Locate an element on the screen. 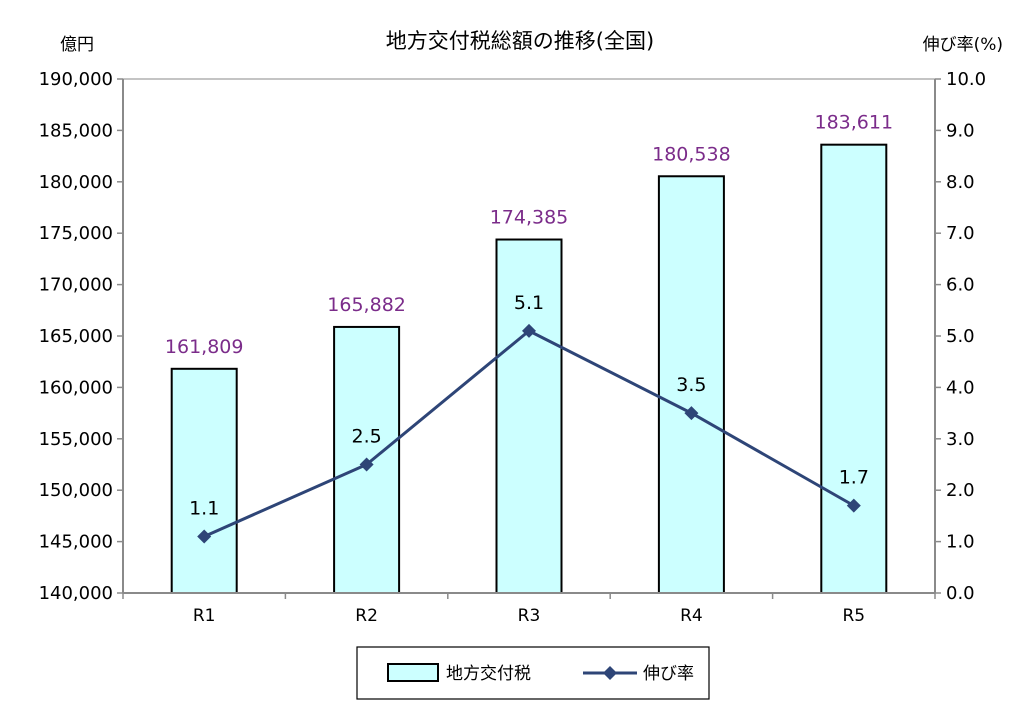 The height and width of the screenshot is (713, 1024). left-axis-tick-label: 160,000 is located at coordinates (76, 387).